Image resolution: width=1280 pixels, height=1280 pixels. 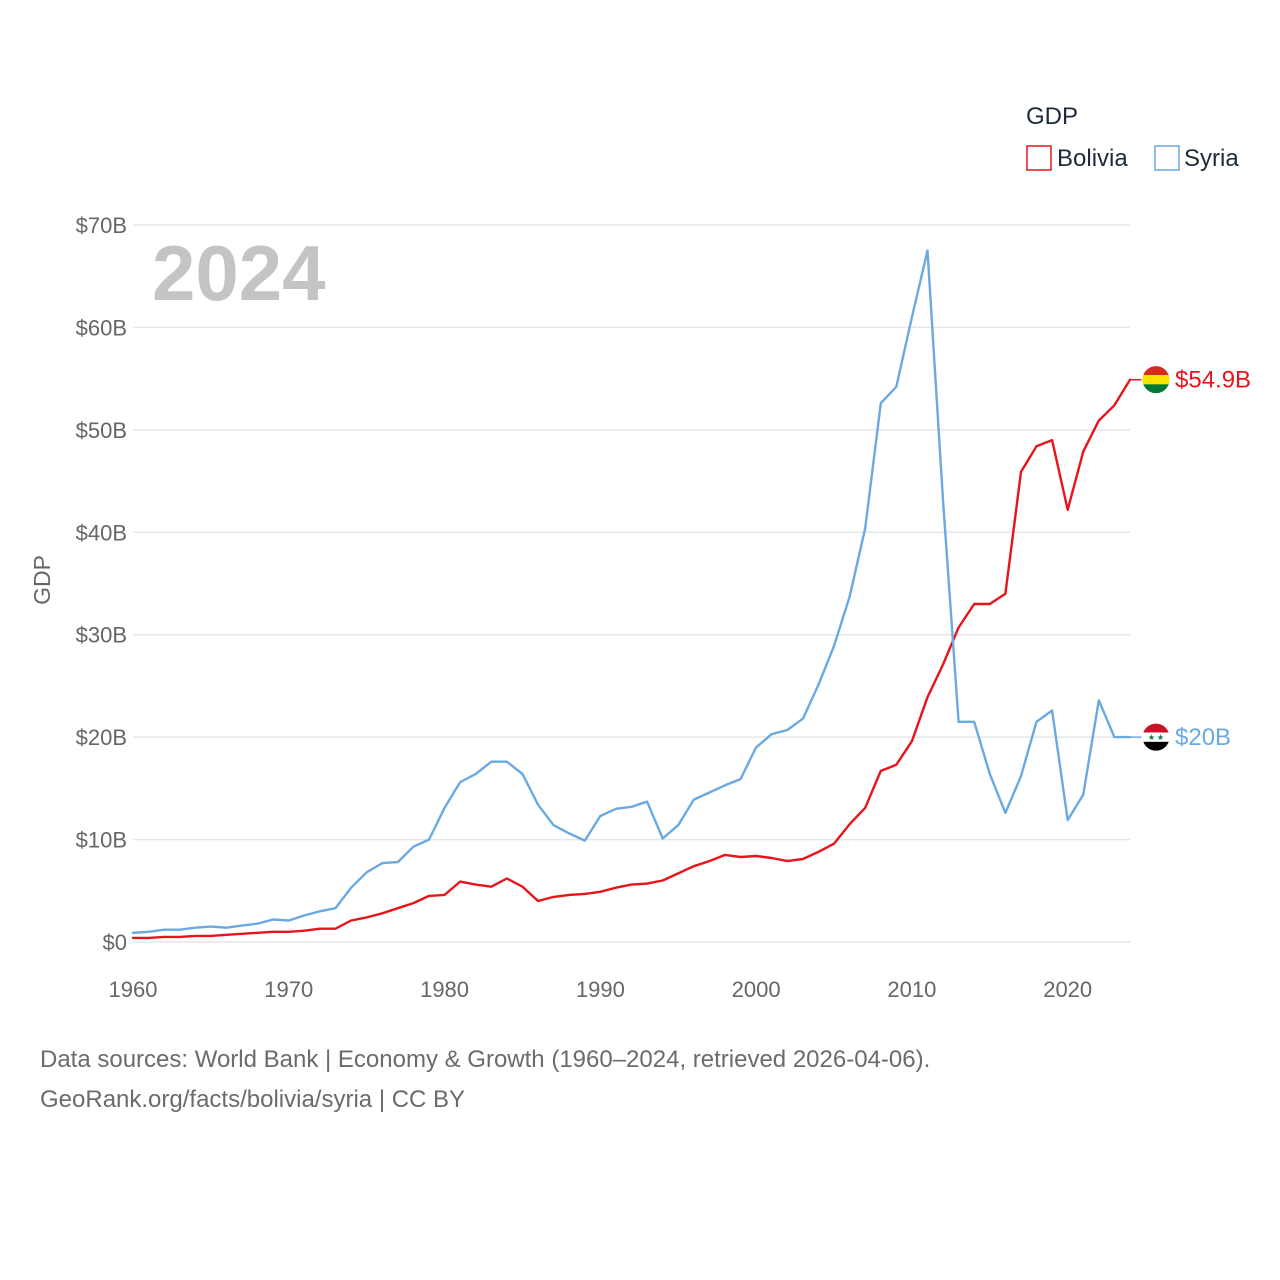 I want to click on x-tick-label: 1990, so click(x=600, y=989).